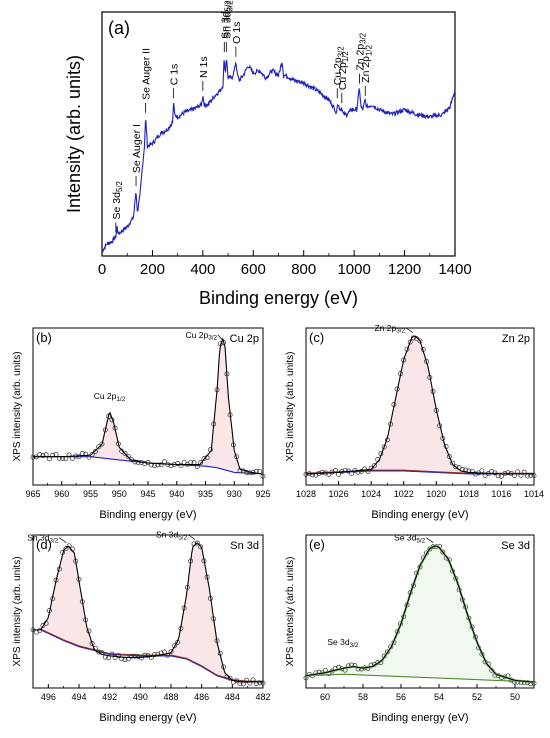 Image resolution: width=550 pixels, height=738 pixels. What do you see at coordinates (316, 337) in the screenshot?
I see `panel-letter: (c)` at bounding box center [316, 337].